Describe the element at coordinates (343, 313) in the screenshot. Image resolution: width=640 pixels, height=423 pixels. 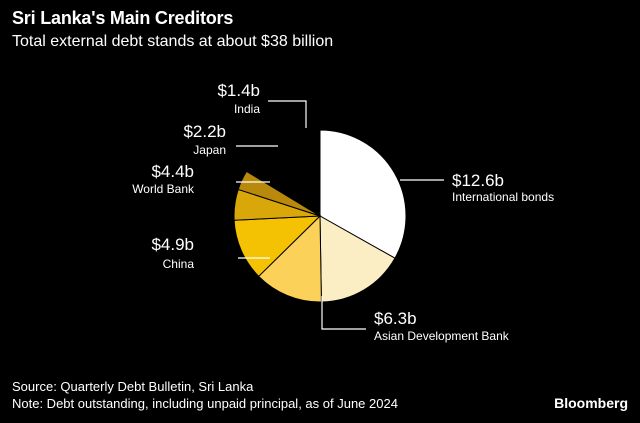
I see `leader-line-asian-development-bank` at that location.